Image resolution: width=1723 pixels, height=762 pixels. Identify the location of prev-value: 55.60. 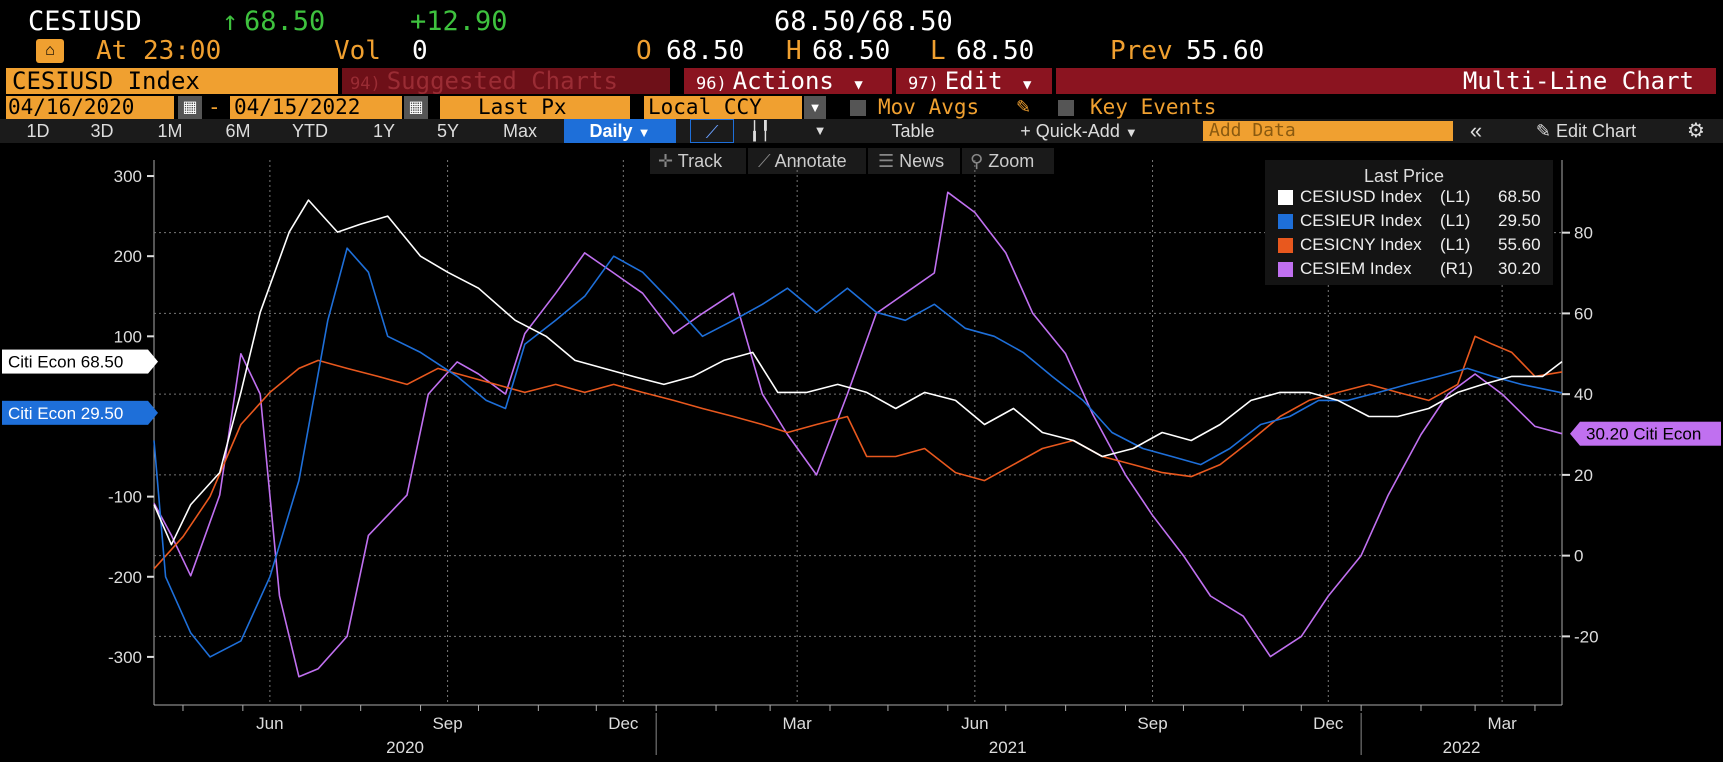
(1225, 51).